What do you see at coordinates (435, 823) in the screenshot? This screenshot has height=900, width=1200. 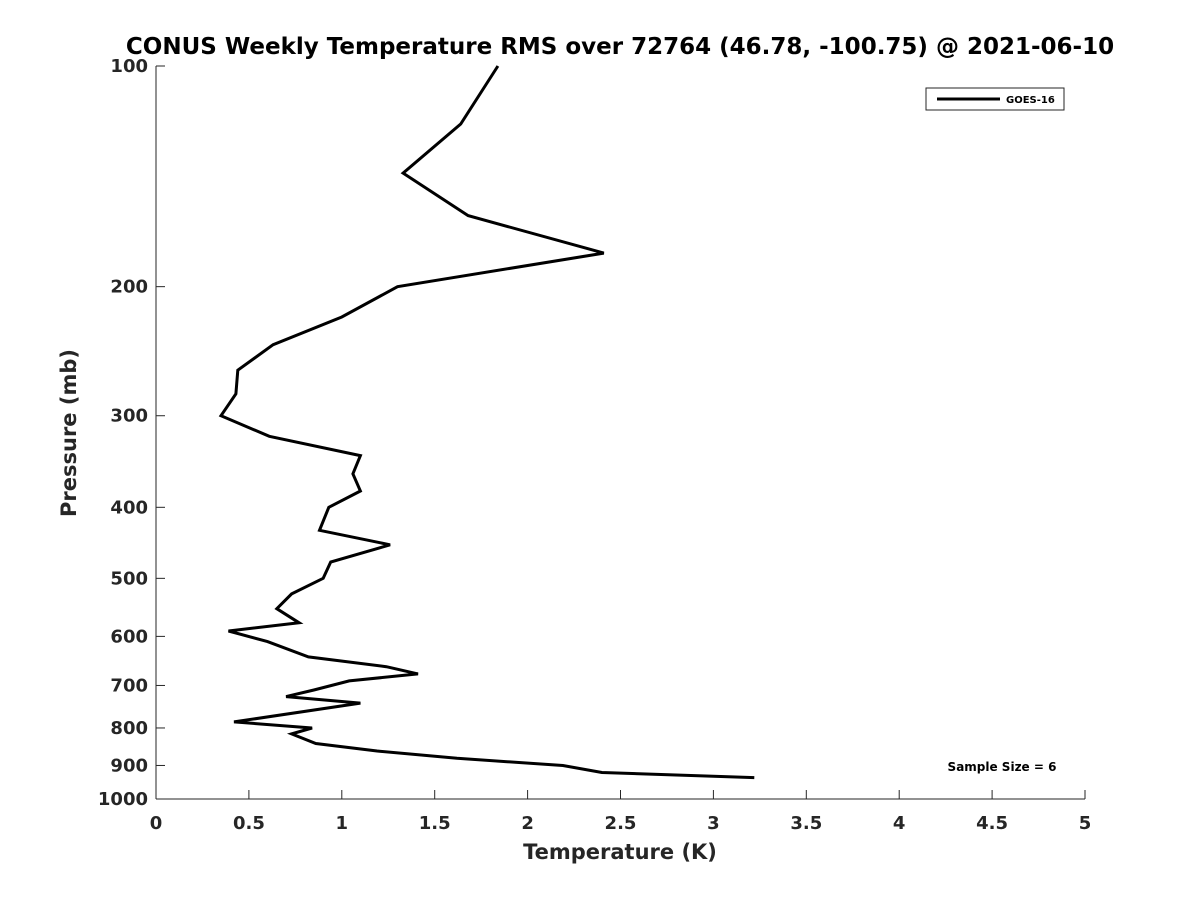 I see `x-tick-label: 1.5` at bounding box center [435, 823].